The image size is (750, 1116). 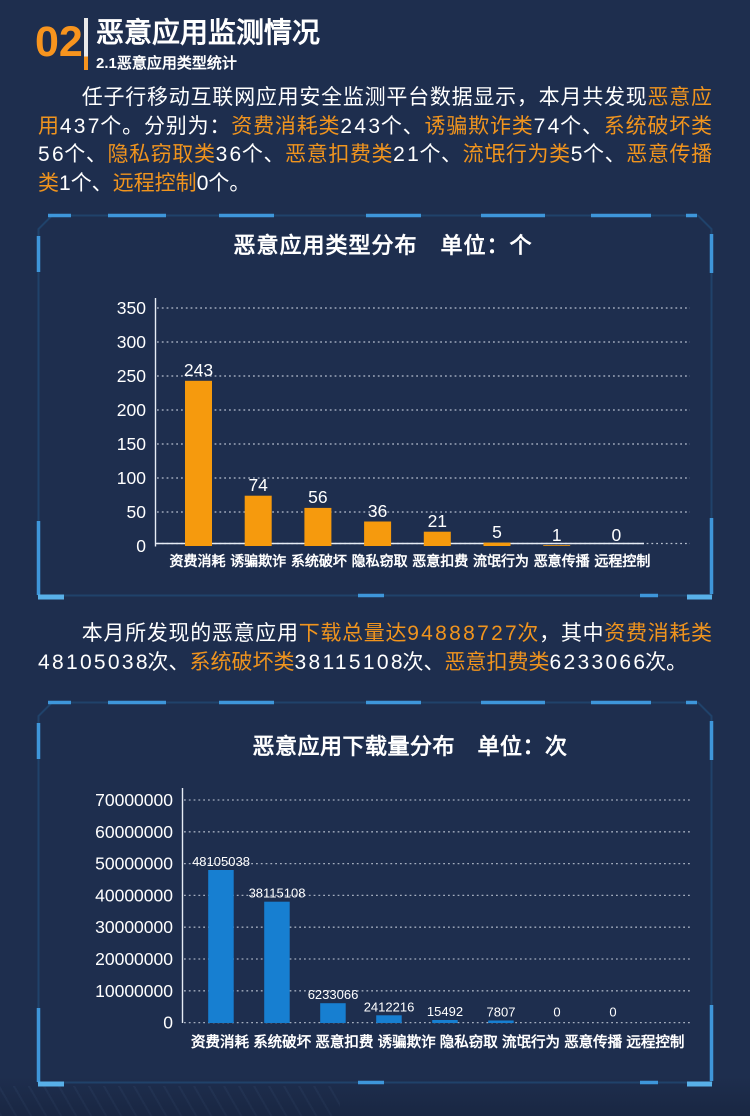 What do you see at coordinates (198, 370) in the screenshot?
I see `svg-text: 243` at bounding box center [198, 370].